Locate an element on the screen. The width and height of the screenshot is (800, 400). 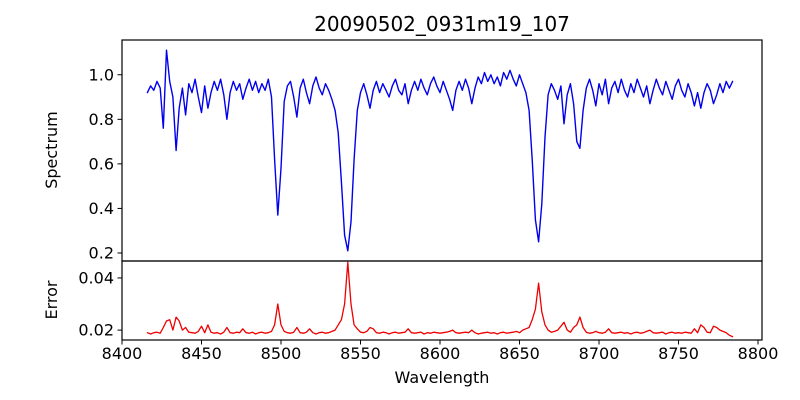
x-tick-label: 8450 is located at coordinates (201, 353).